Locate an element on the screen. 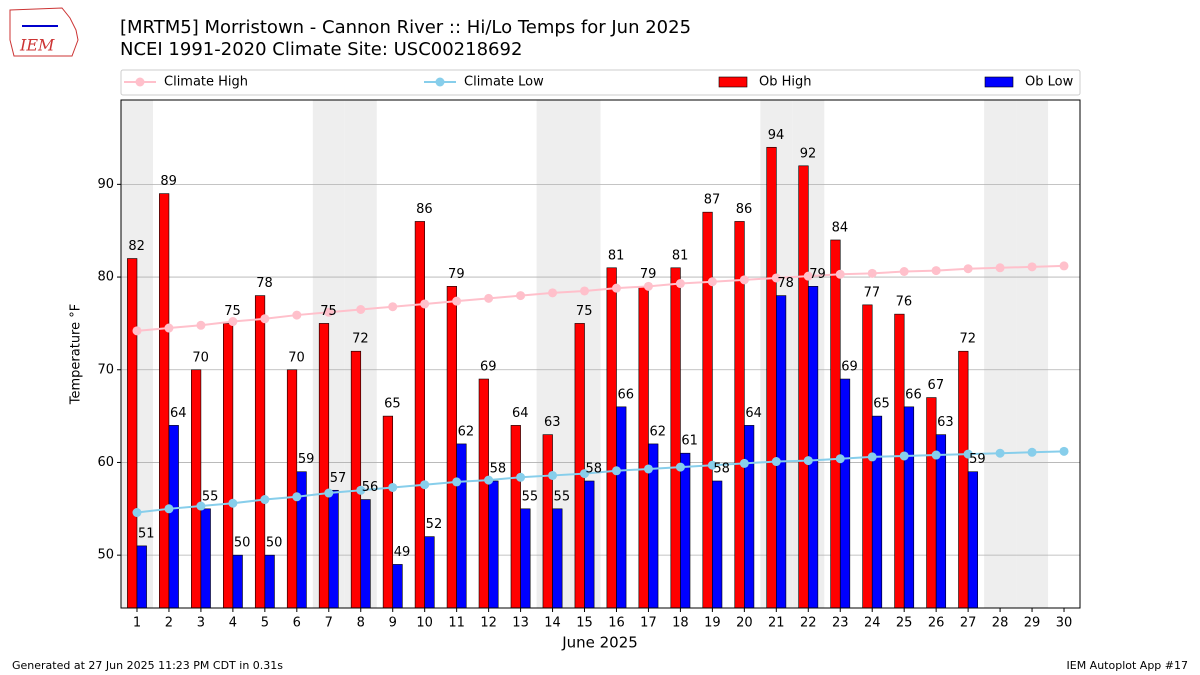  x-tick-label: 19 is located at coordinates (712, 623).